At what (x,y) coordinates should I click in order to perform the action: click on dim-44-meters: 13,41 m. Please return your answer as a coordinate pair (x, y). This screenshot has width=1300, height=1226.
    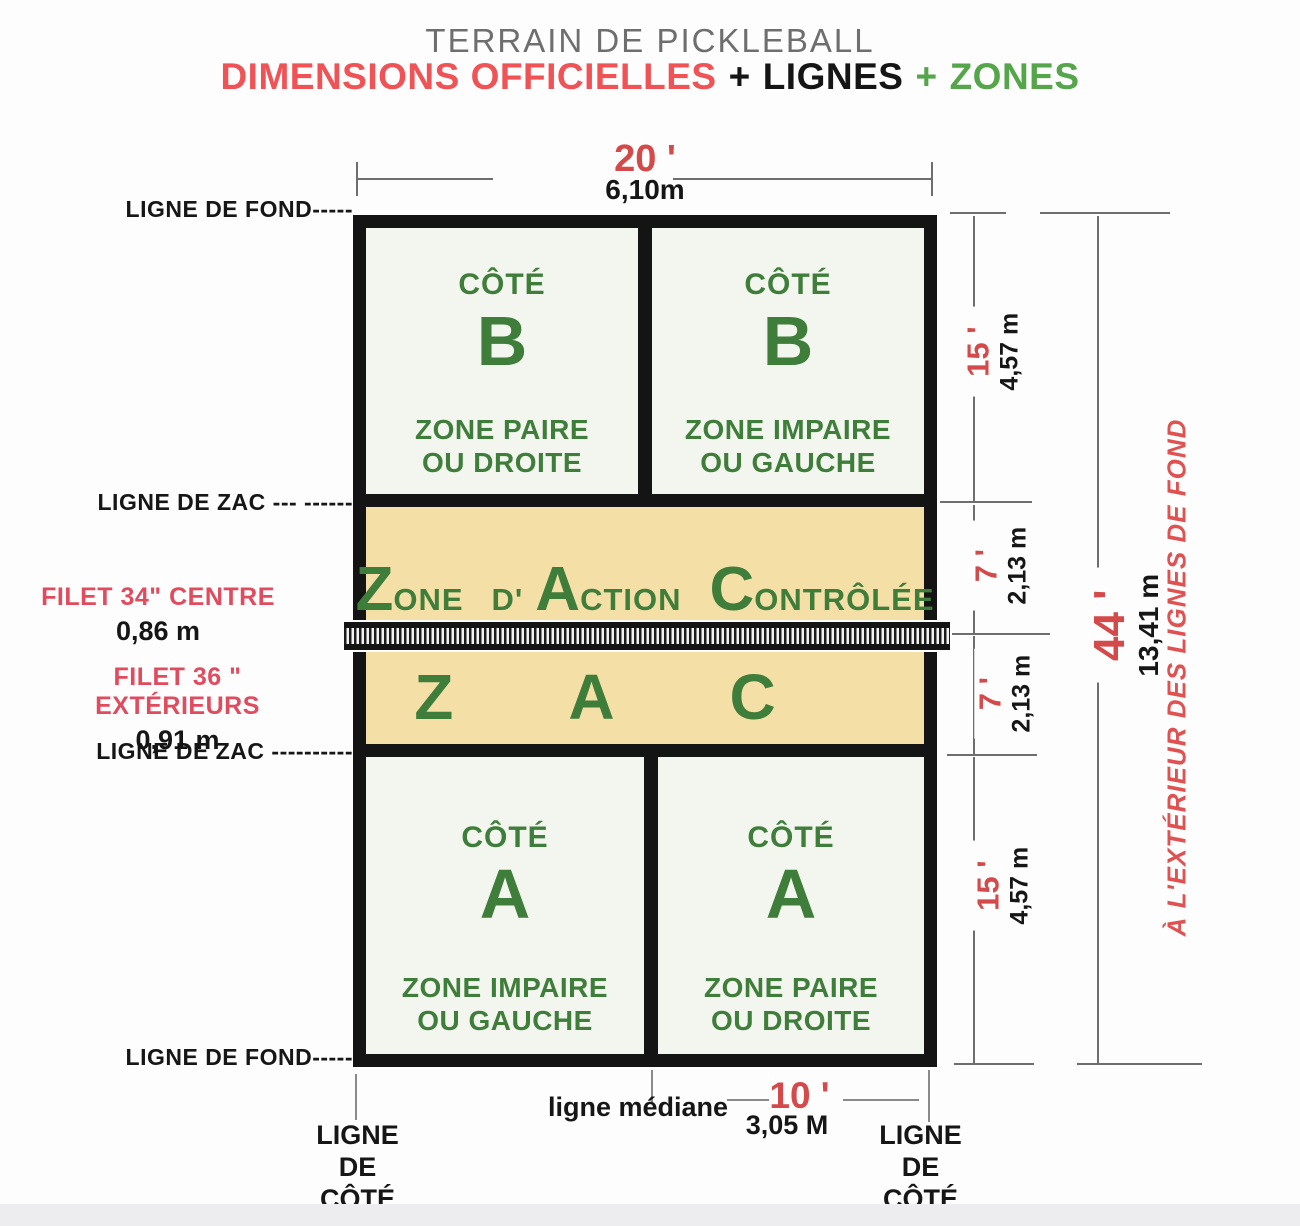
    Looking at the image, I should click on (1148, 625).